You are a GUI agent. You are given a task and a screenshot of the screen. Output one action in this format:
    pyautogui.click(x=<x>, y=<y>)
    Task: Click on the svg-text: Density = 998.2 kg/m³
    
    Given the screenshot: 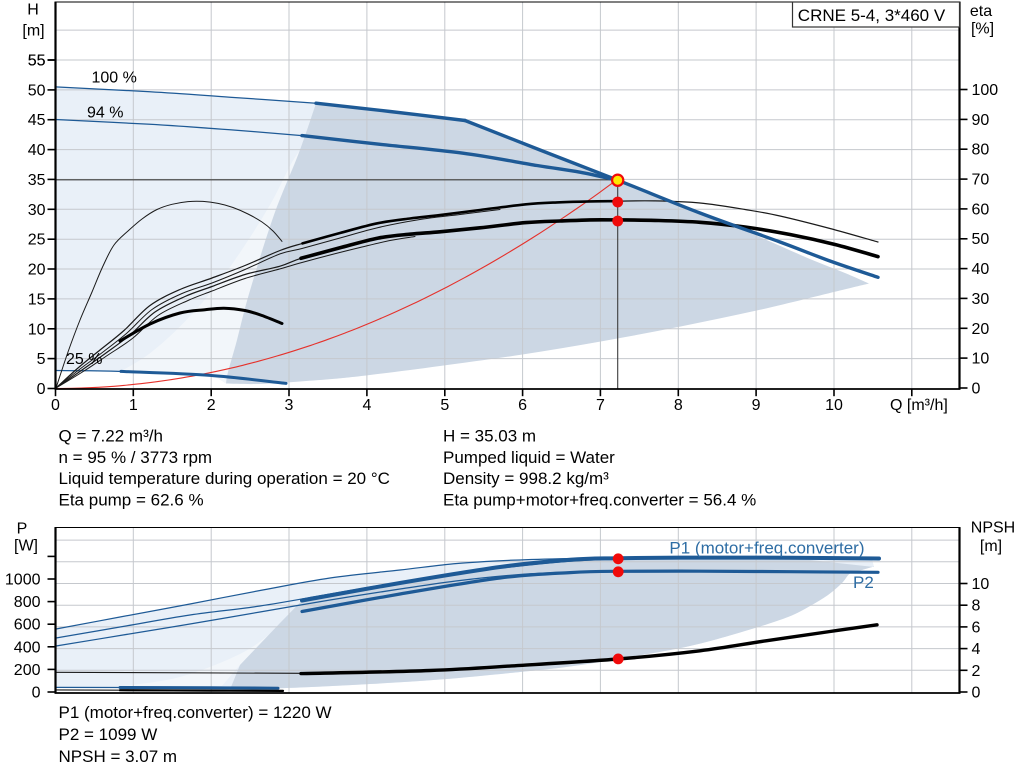 What is the action you would take?
    pyautogui.click(x=526, y=478)
    